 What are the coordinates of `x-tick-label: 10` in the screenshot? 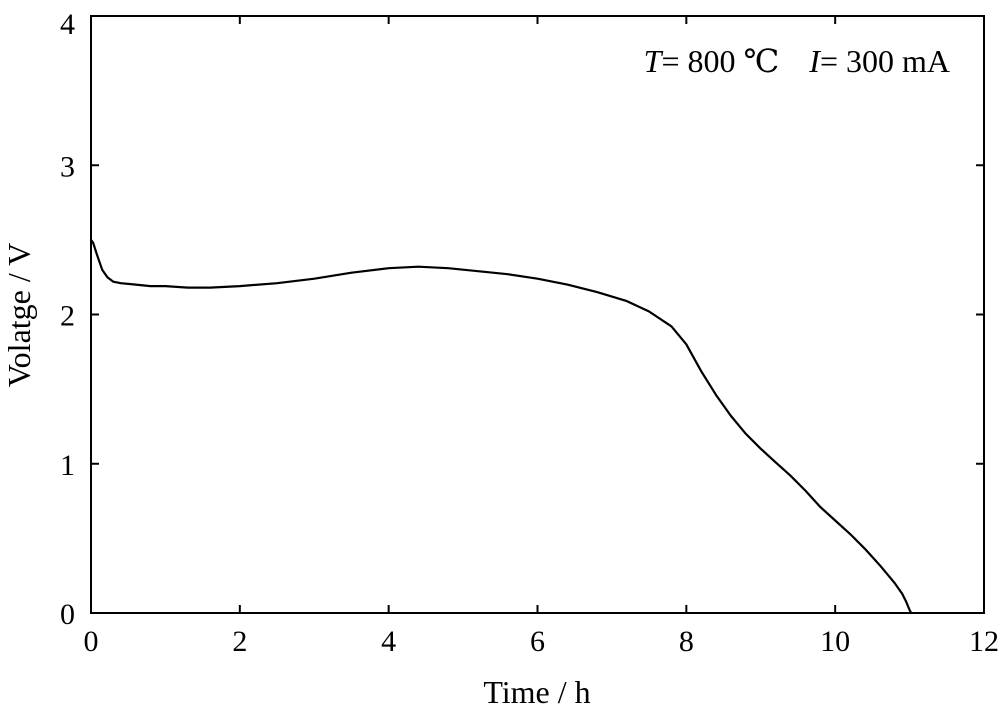 It's located at (835, 641).